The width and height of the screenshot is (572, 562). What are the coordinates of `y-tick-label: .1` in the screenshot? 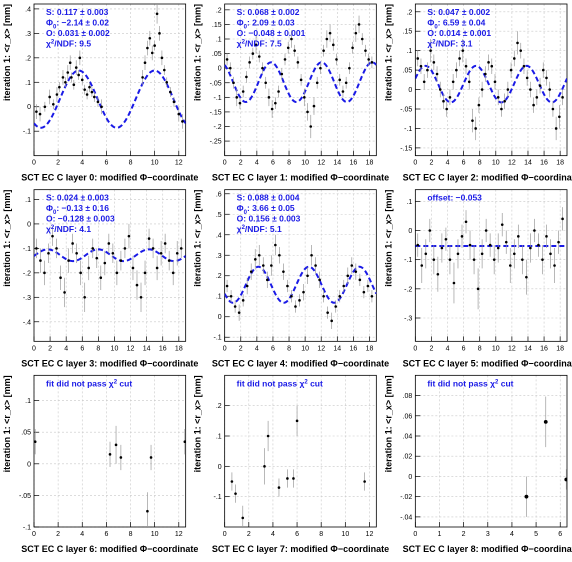 It's located at (219, 437).